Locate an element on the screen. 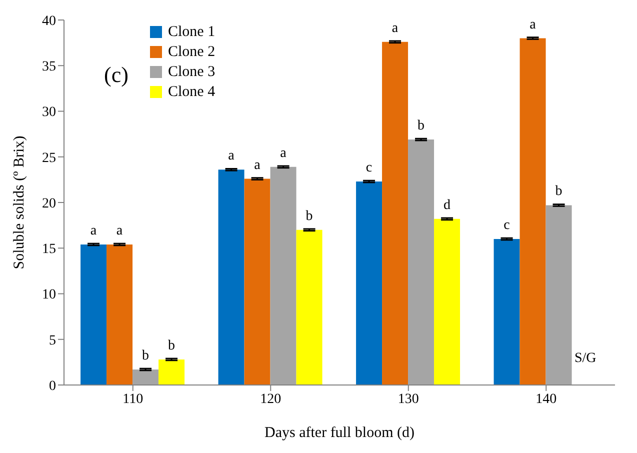 The image size is (637, 453). y-tick-label: 40 is located at coordinates (49, 21).